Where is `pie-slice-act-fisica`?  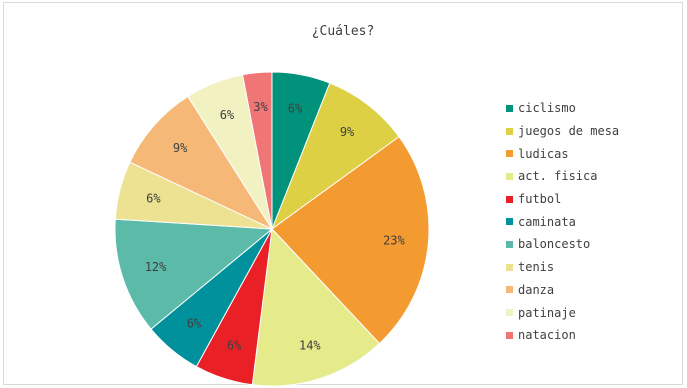
pie-slice-act-fisica is located at coordinates (316, 307).